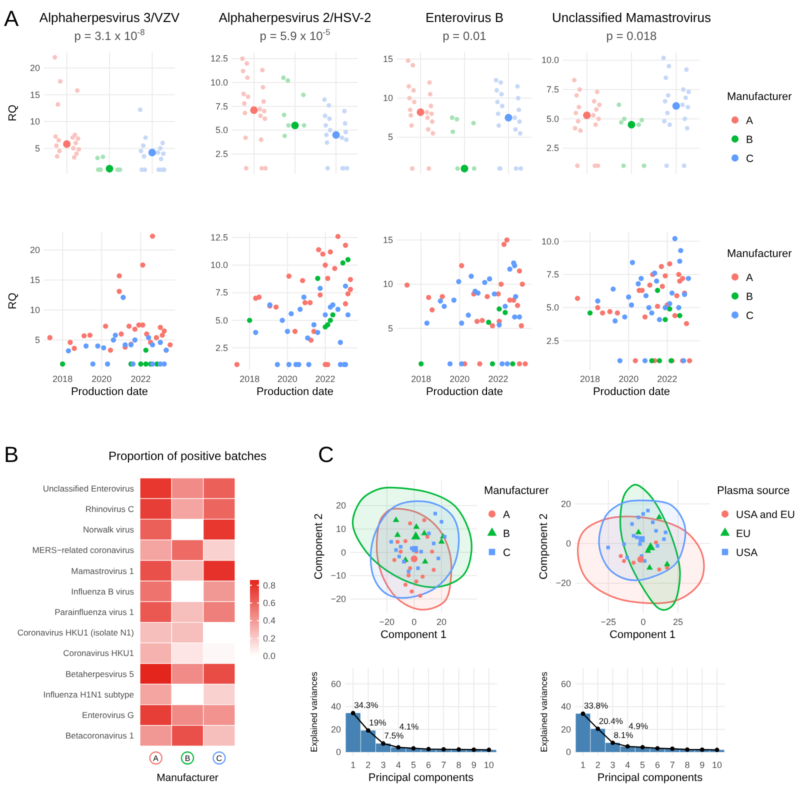  What do you see at coordinates (632, 36) in the screenshot?
I see `chart-subtitle: p = 0.018` at bounding box center [632, 36].